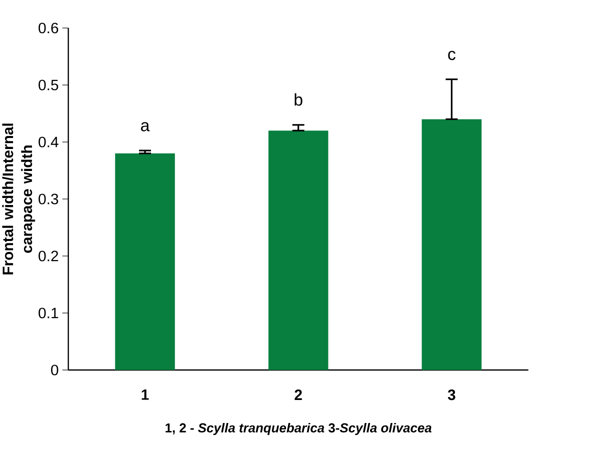  Describe the element at coordinates (48, 199) in the screenshot. I see `y-tick-label: 0.3` at that location.